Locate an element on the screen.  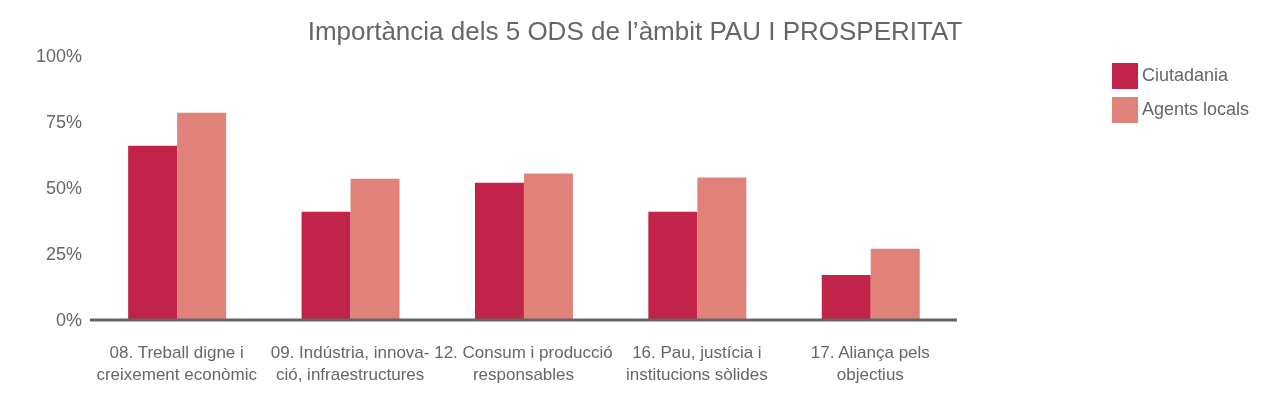
y-tick-label: 100% is located at coordinates (58, 56).